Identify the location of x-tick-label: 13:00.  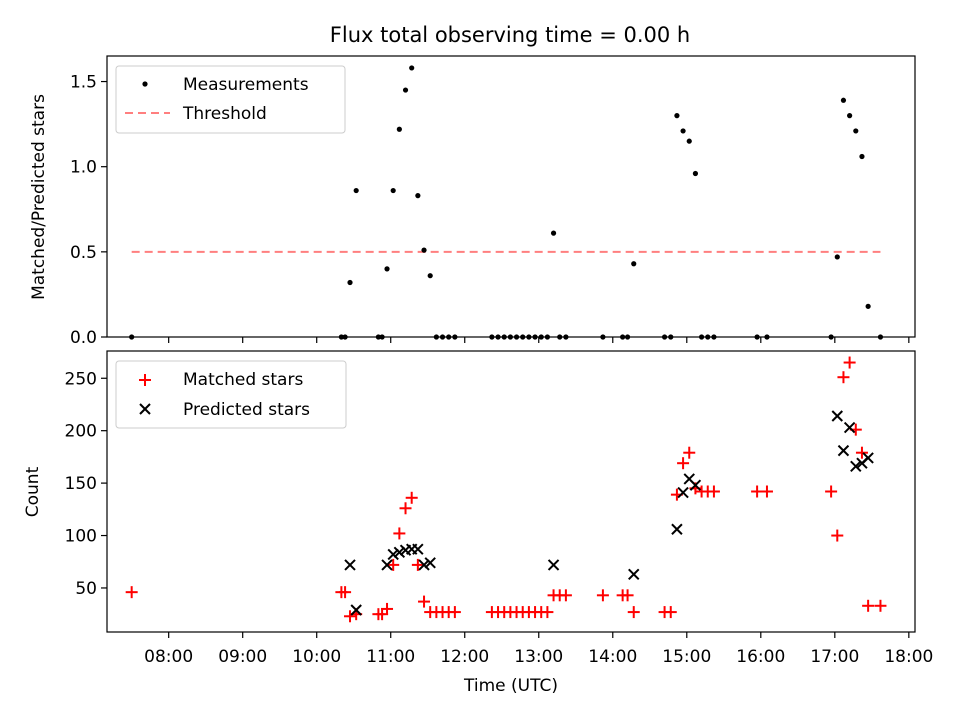
(538, 657).